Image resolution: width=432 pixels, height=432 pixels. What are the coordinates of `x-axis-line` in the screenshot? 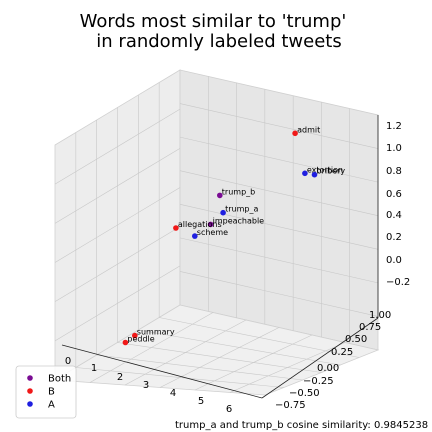 It's located at (162, 371).